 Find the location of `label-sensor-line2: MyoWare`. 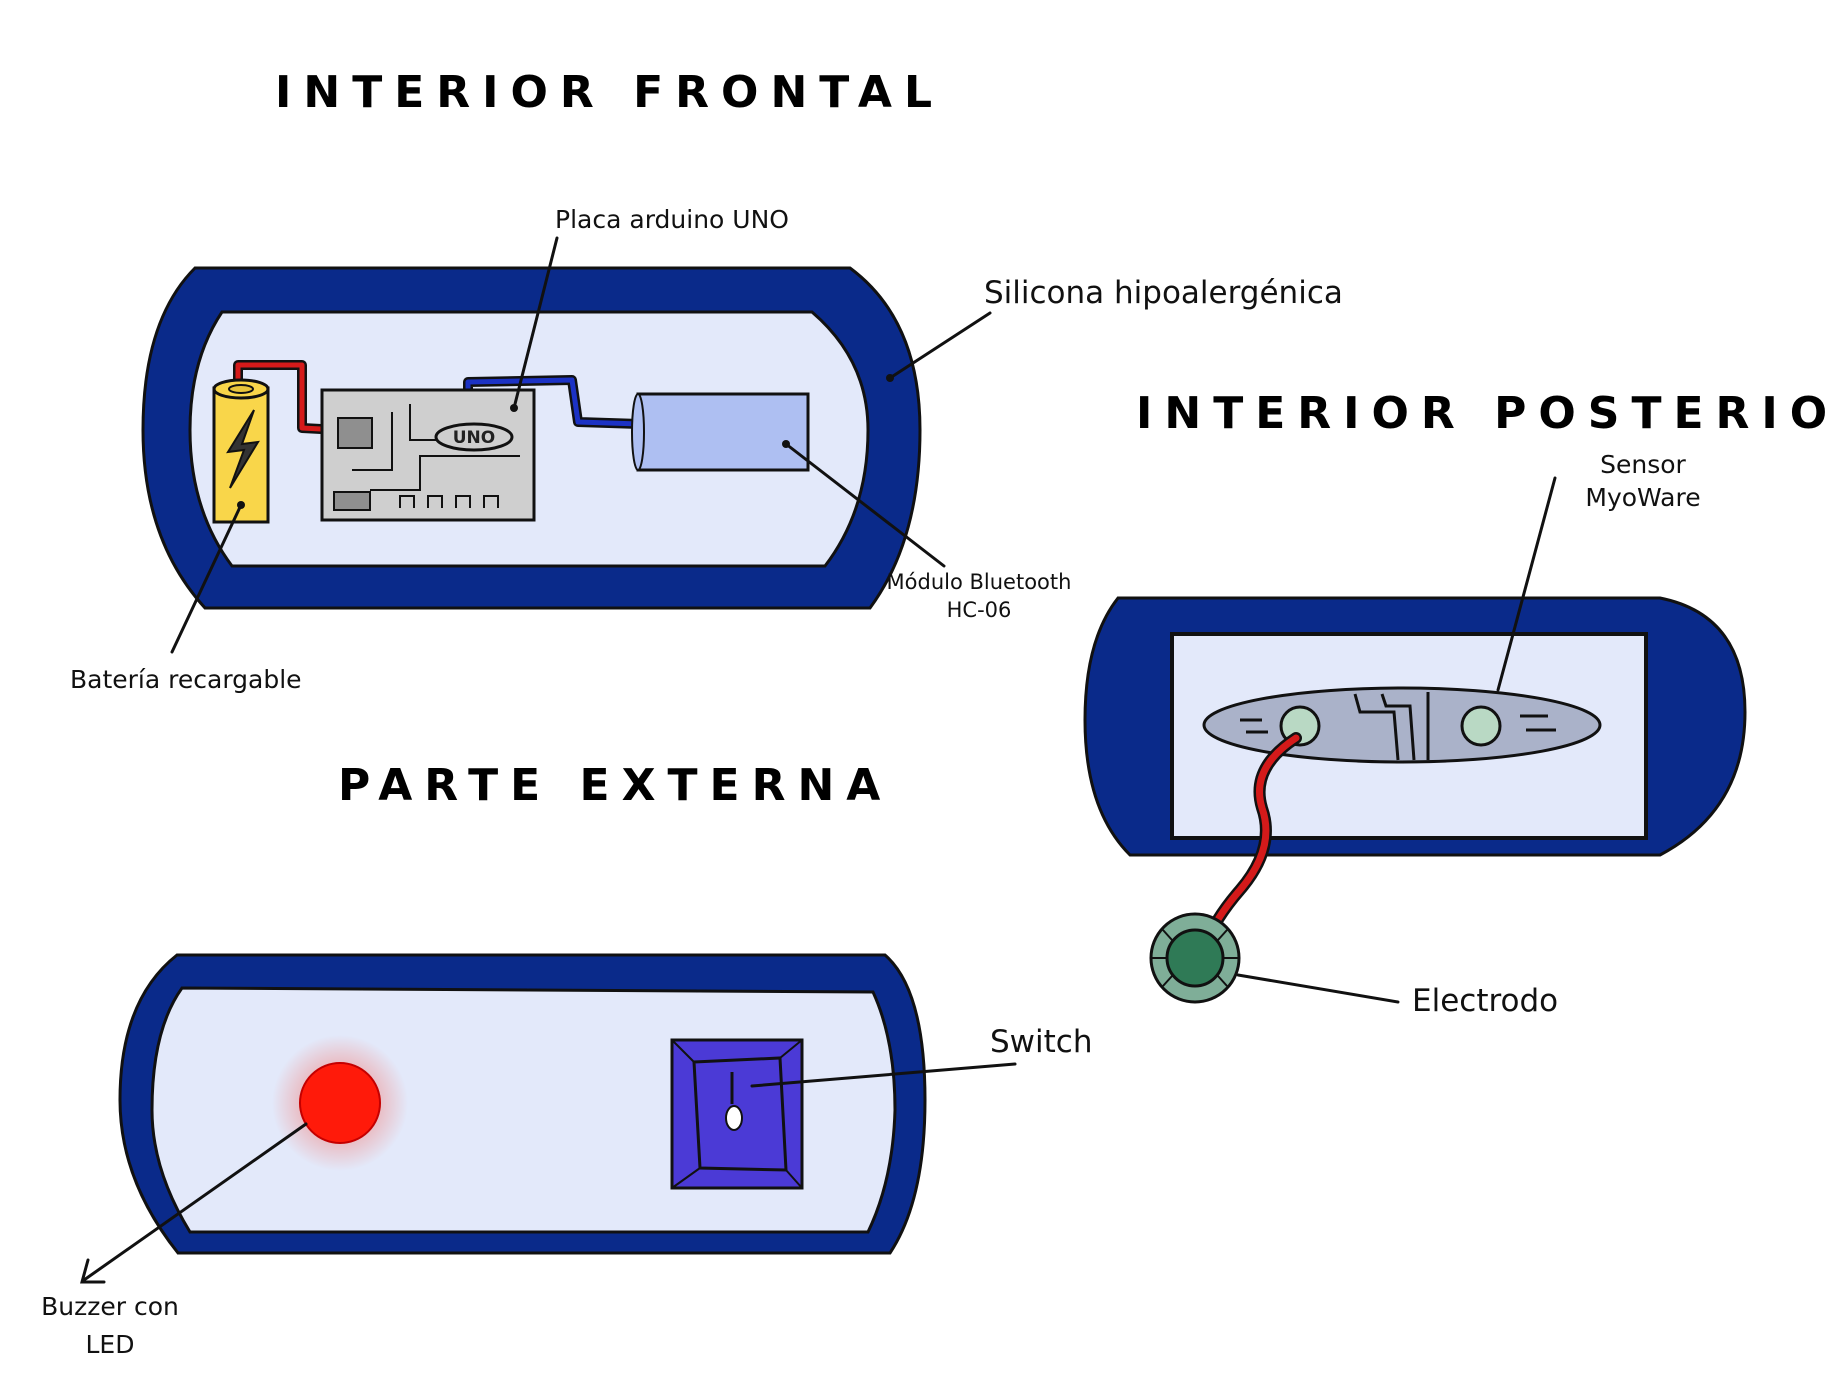

label-sensor-line2: MyoWare is located at coordinates (1642, 497).